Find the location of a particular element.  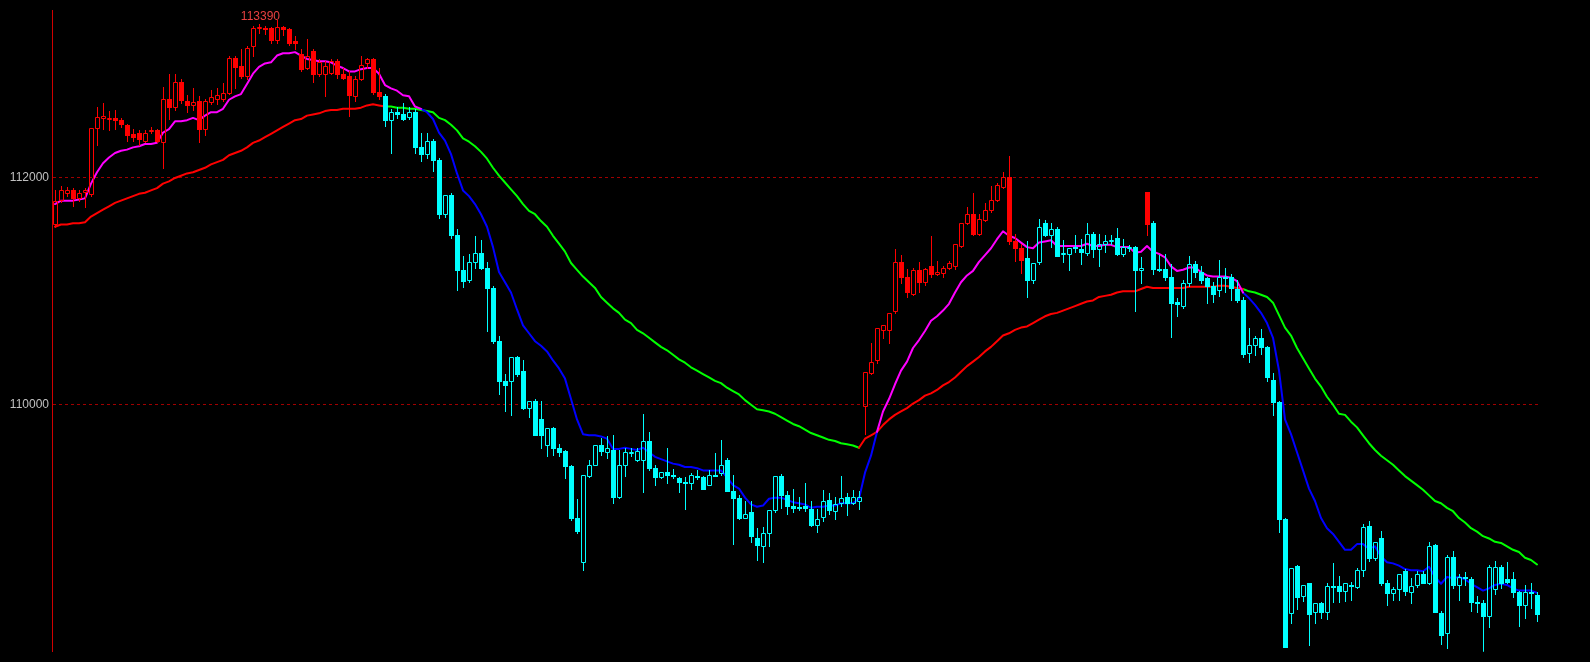

y-tick-label: 112000 is located at coordinates (29, 177).